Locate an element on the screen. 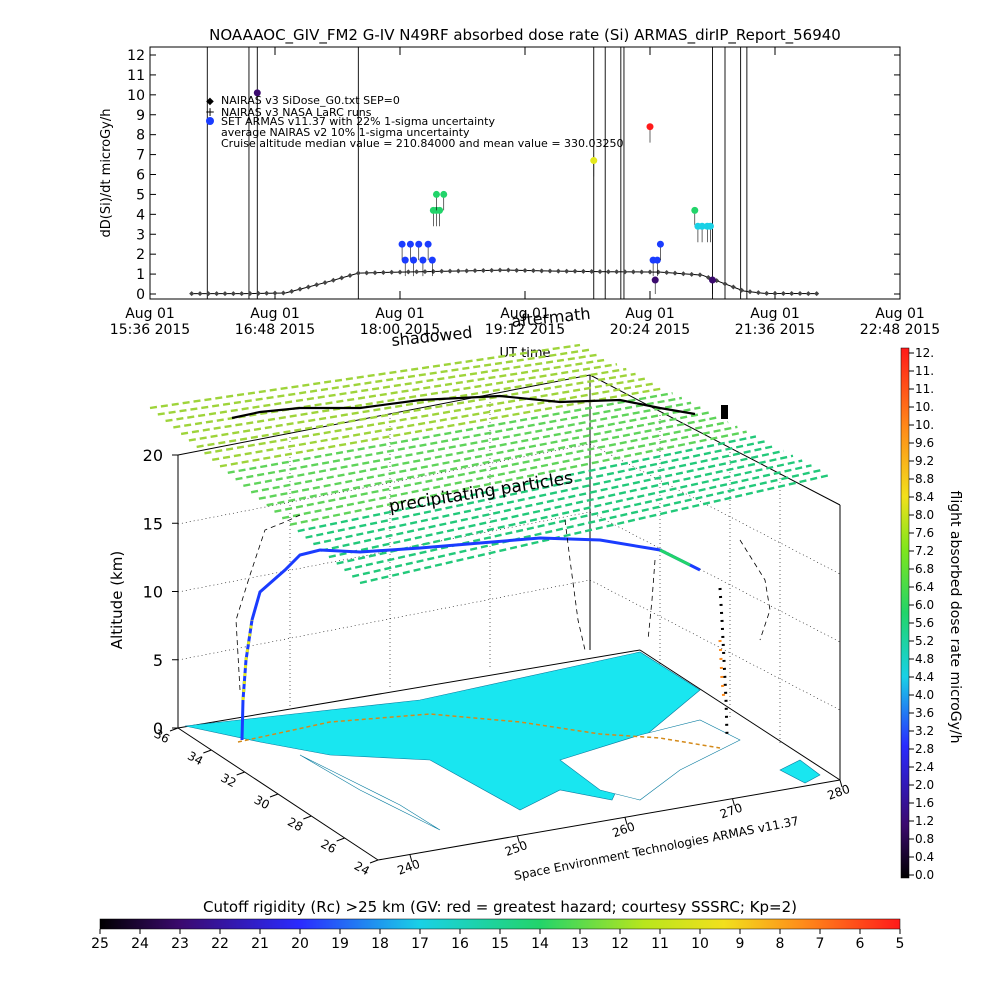  top-y-tick-label: 9 is located at coordinates (140, 116).